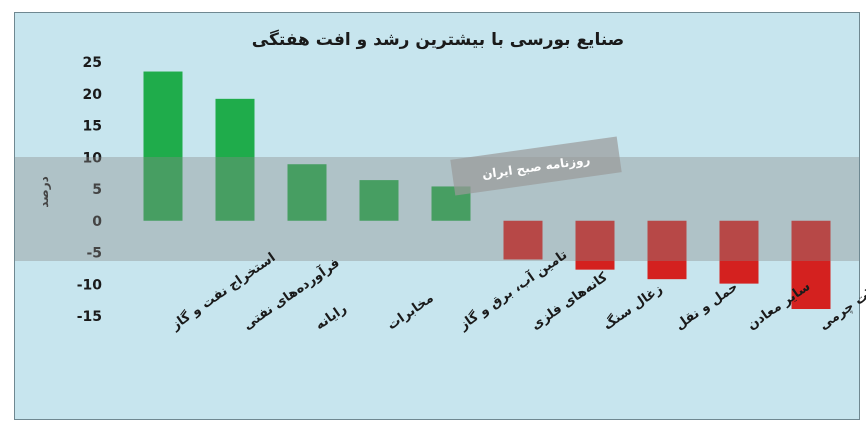 This screenshot has height=425, width=866. I want to click on category-label: حمل و نقل, so click(707, 306).